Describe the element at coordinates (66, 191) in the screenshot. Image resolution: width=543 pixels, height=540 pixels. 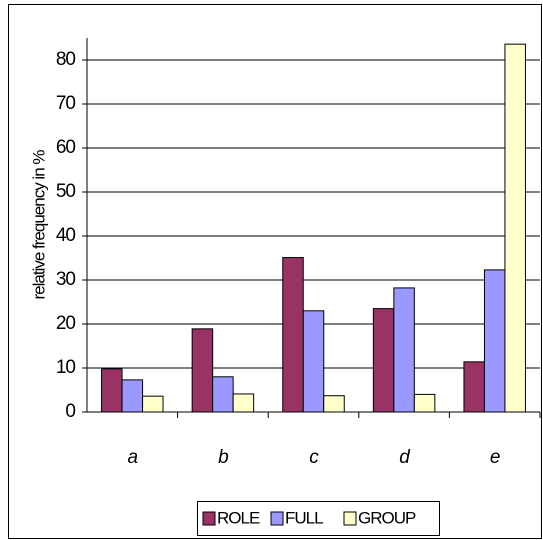
I see `y-tick-label: 50` at that location.